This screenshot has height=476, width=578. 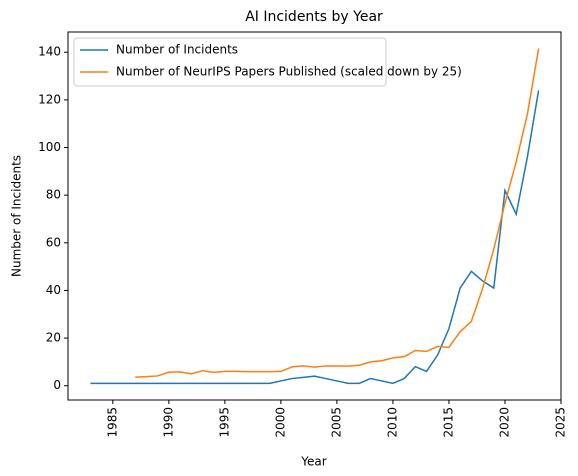 I want to click on x-tick-label: 2010, so click(x=392, y=422).